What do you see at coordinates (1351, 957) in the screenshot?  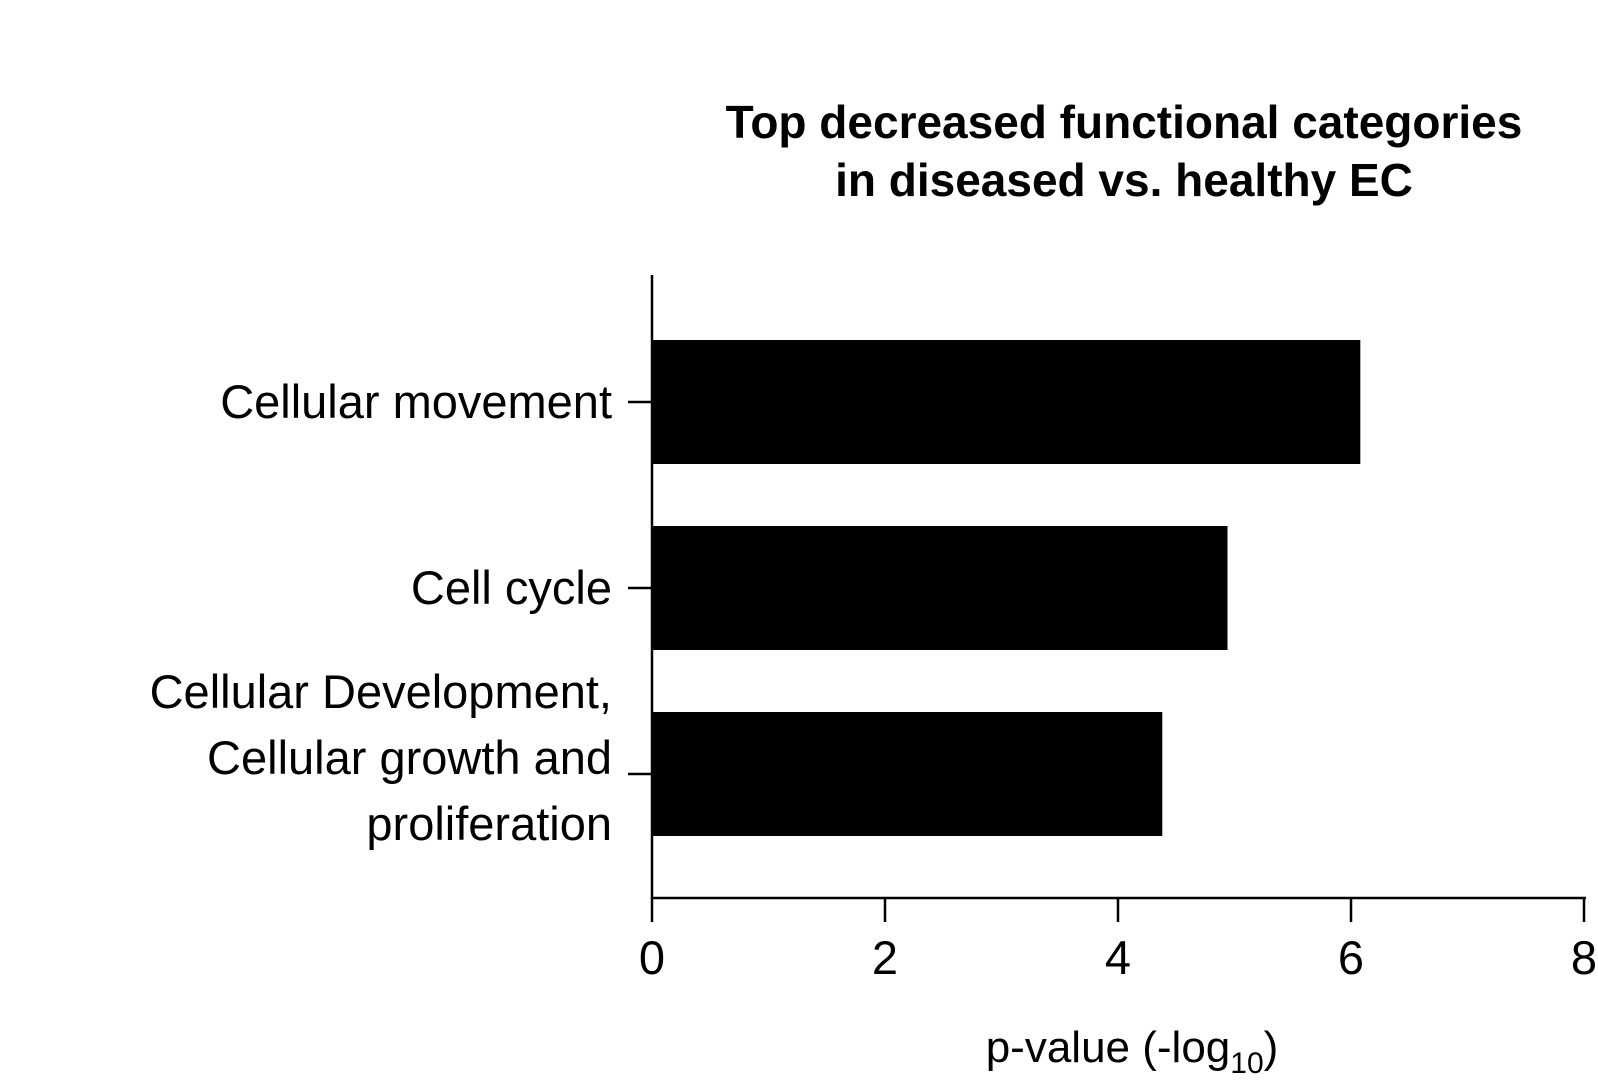 I see `x-tick-label-6: 6` at bounding box center [1351, 957].